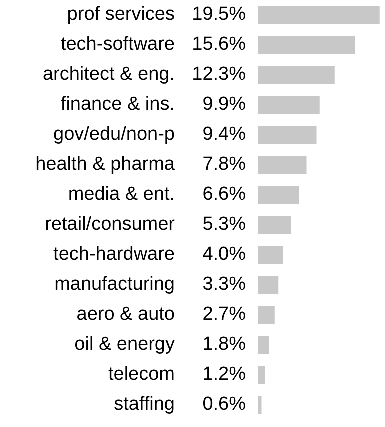 The width and height of the screenshot is (385, 427). What do you see at coordinates (224, 285) in the screenshot?
I see `data-label: 3.3%` at bounding box center [224, 285].